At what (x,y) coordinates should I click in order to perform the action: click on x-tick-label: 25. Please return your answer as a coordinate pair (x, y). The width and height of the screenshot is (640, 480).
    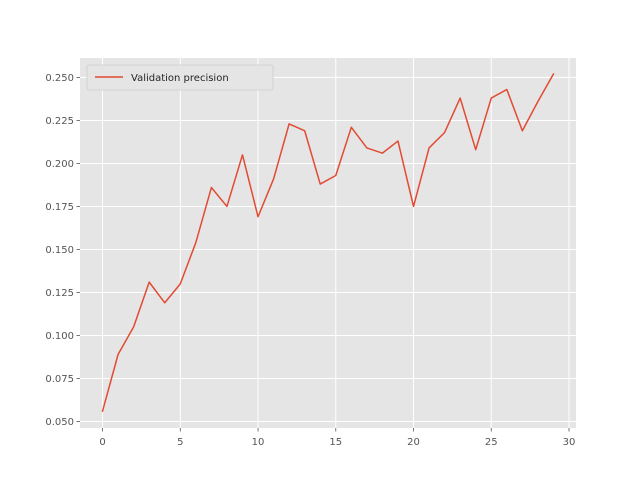
    Looking at the image, I should click on (491, 442).